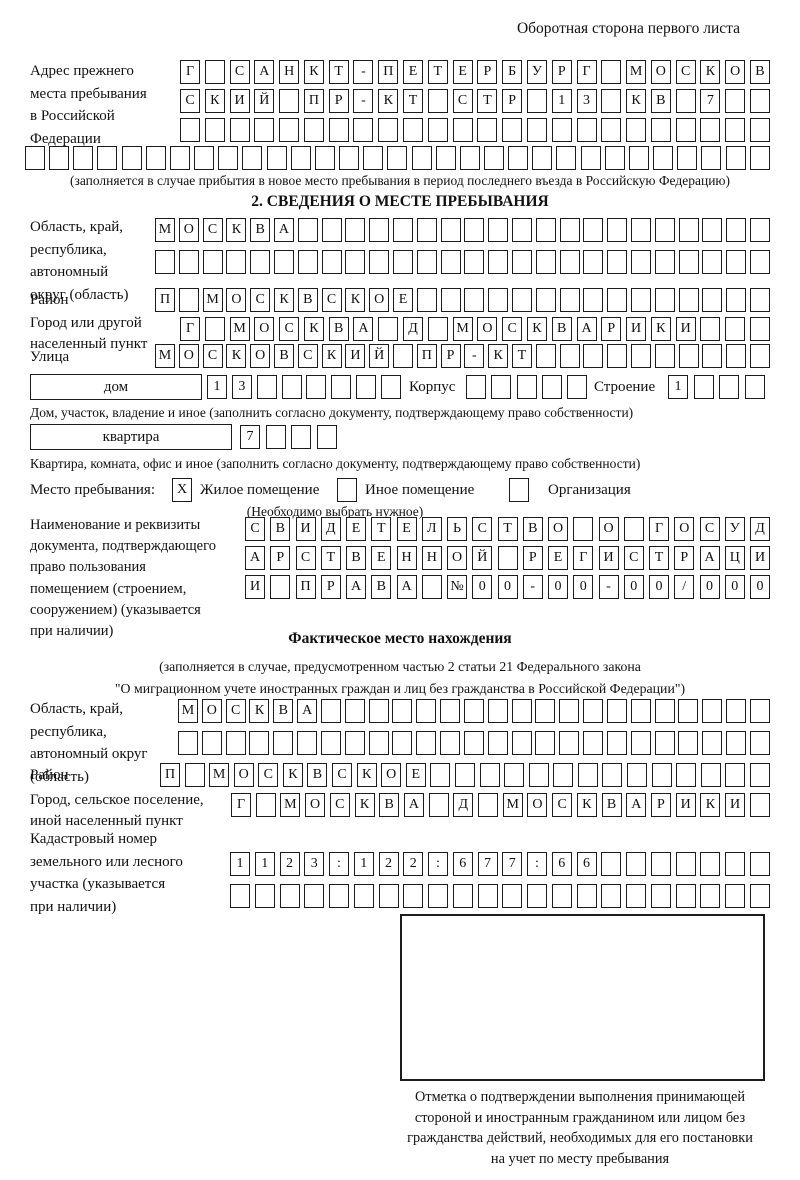  What do you see at coordinates (240, 864) in the screenshot?
I see `char-cell: 1` at bounding box center [240, 864].